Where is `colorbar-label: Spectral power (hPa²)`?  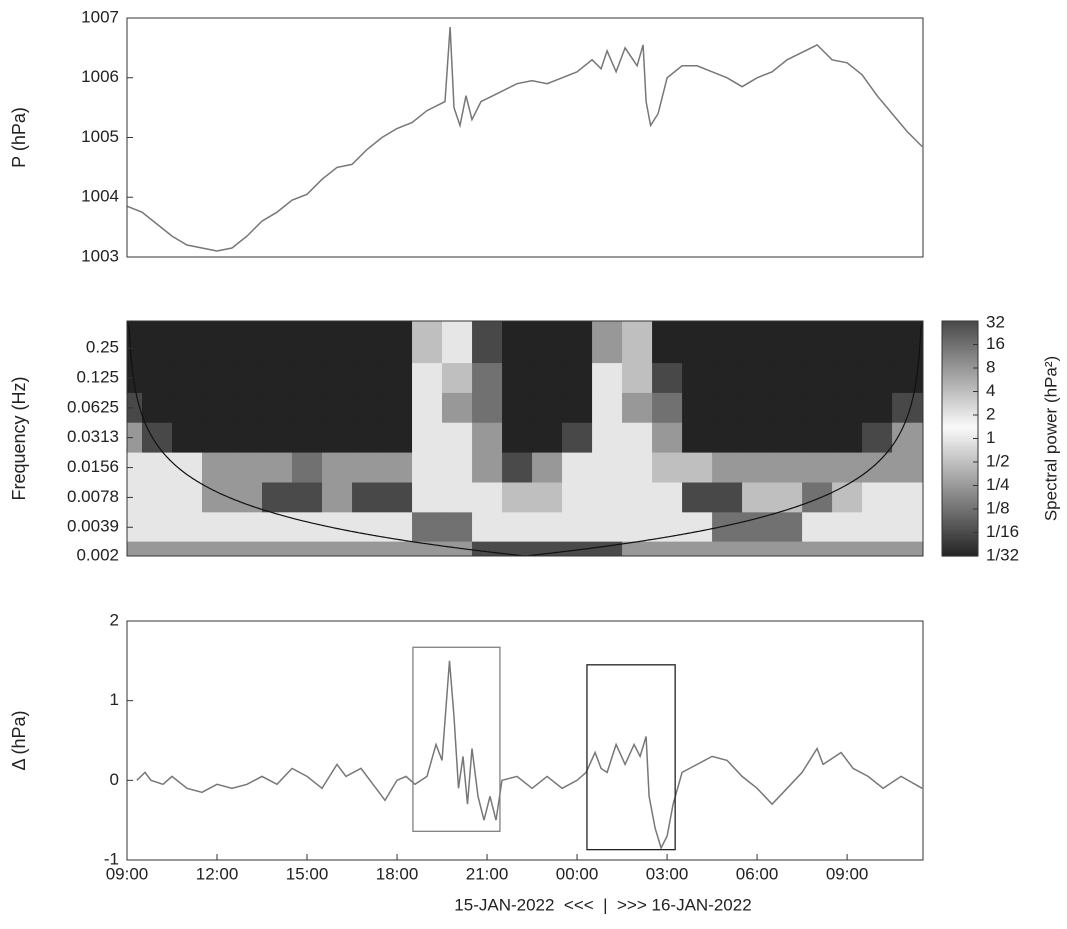
colorbar-label: Spectral power (hPa²) is located at coordinates (1050, 438).